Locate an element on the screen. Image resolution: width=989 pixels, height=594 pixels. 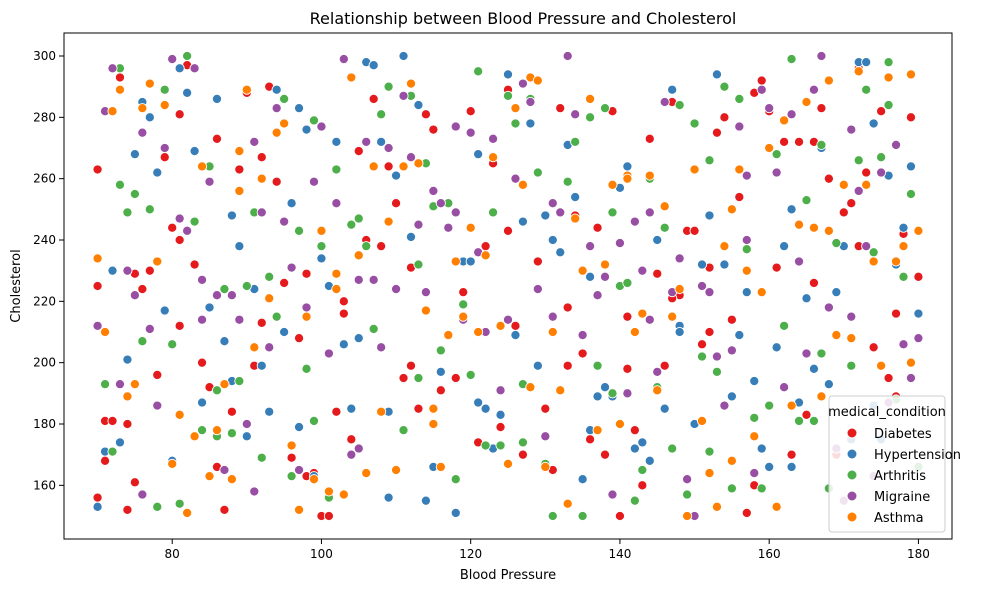
x-axis-label: Blood Pressure is located at coordinates (508, 575).